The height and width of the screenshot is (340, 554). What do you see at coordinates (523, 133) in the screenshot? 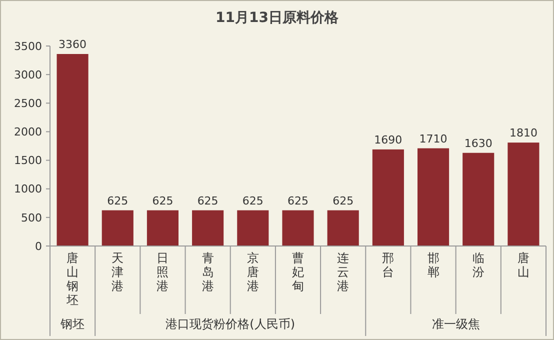
I see `data-label: 1810` at bounding box center [523, 133].